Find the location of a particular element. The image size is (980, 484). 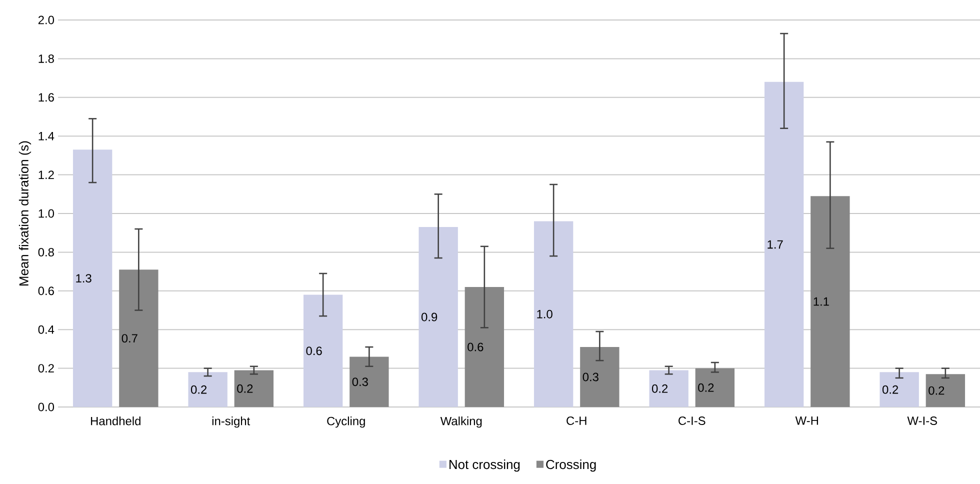

x-tick-label: C-H is located at coordinates (576, 420).